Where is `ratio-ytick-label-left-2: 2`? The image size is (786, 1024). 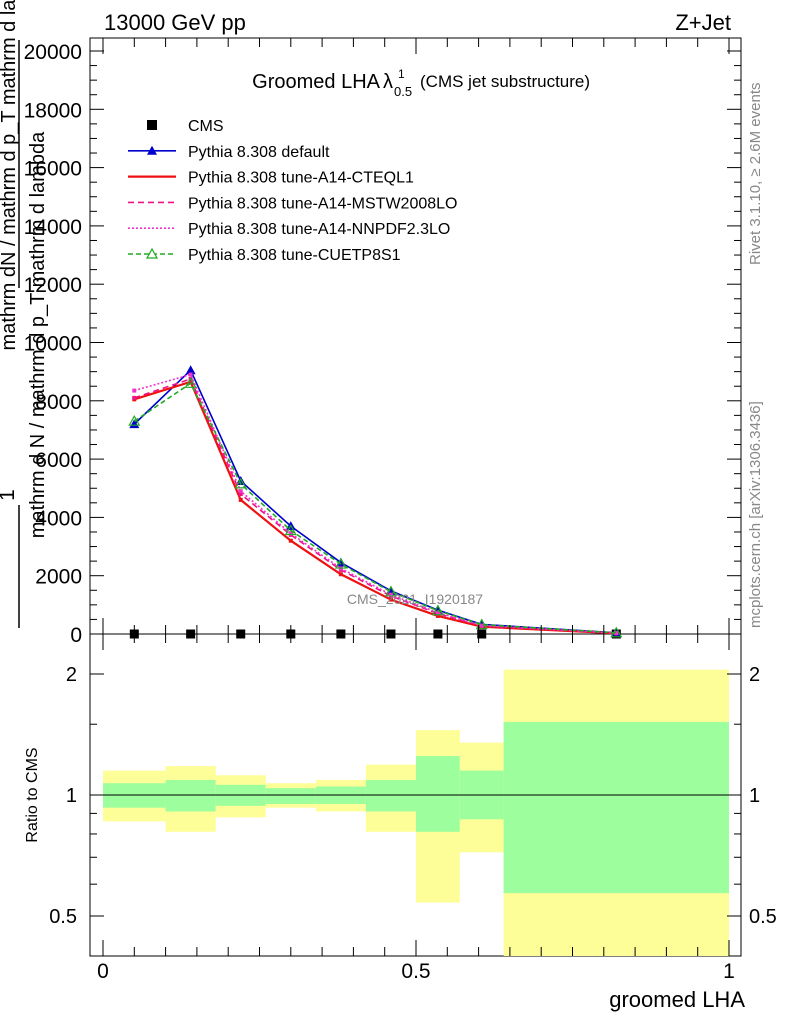
ratio-ytick-label-left-2: 2 is located at coordinates (71, 675).